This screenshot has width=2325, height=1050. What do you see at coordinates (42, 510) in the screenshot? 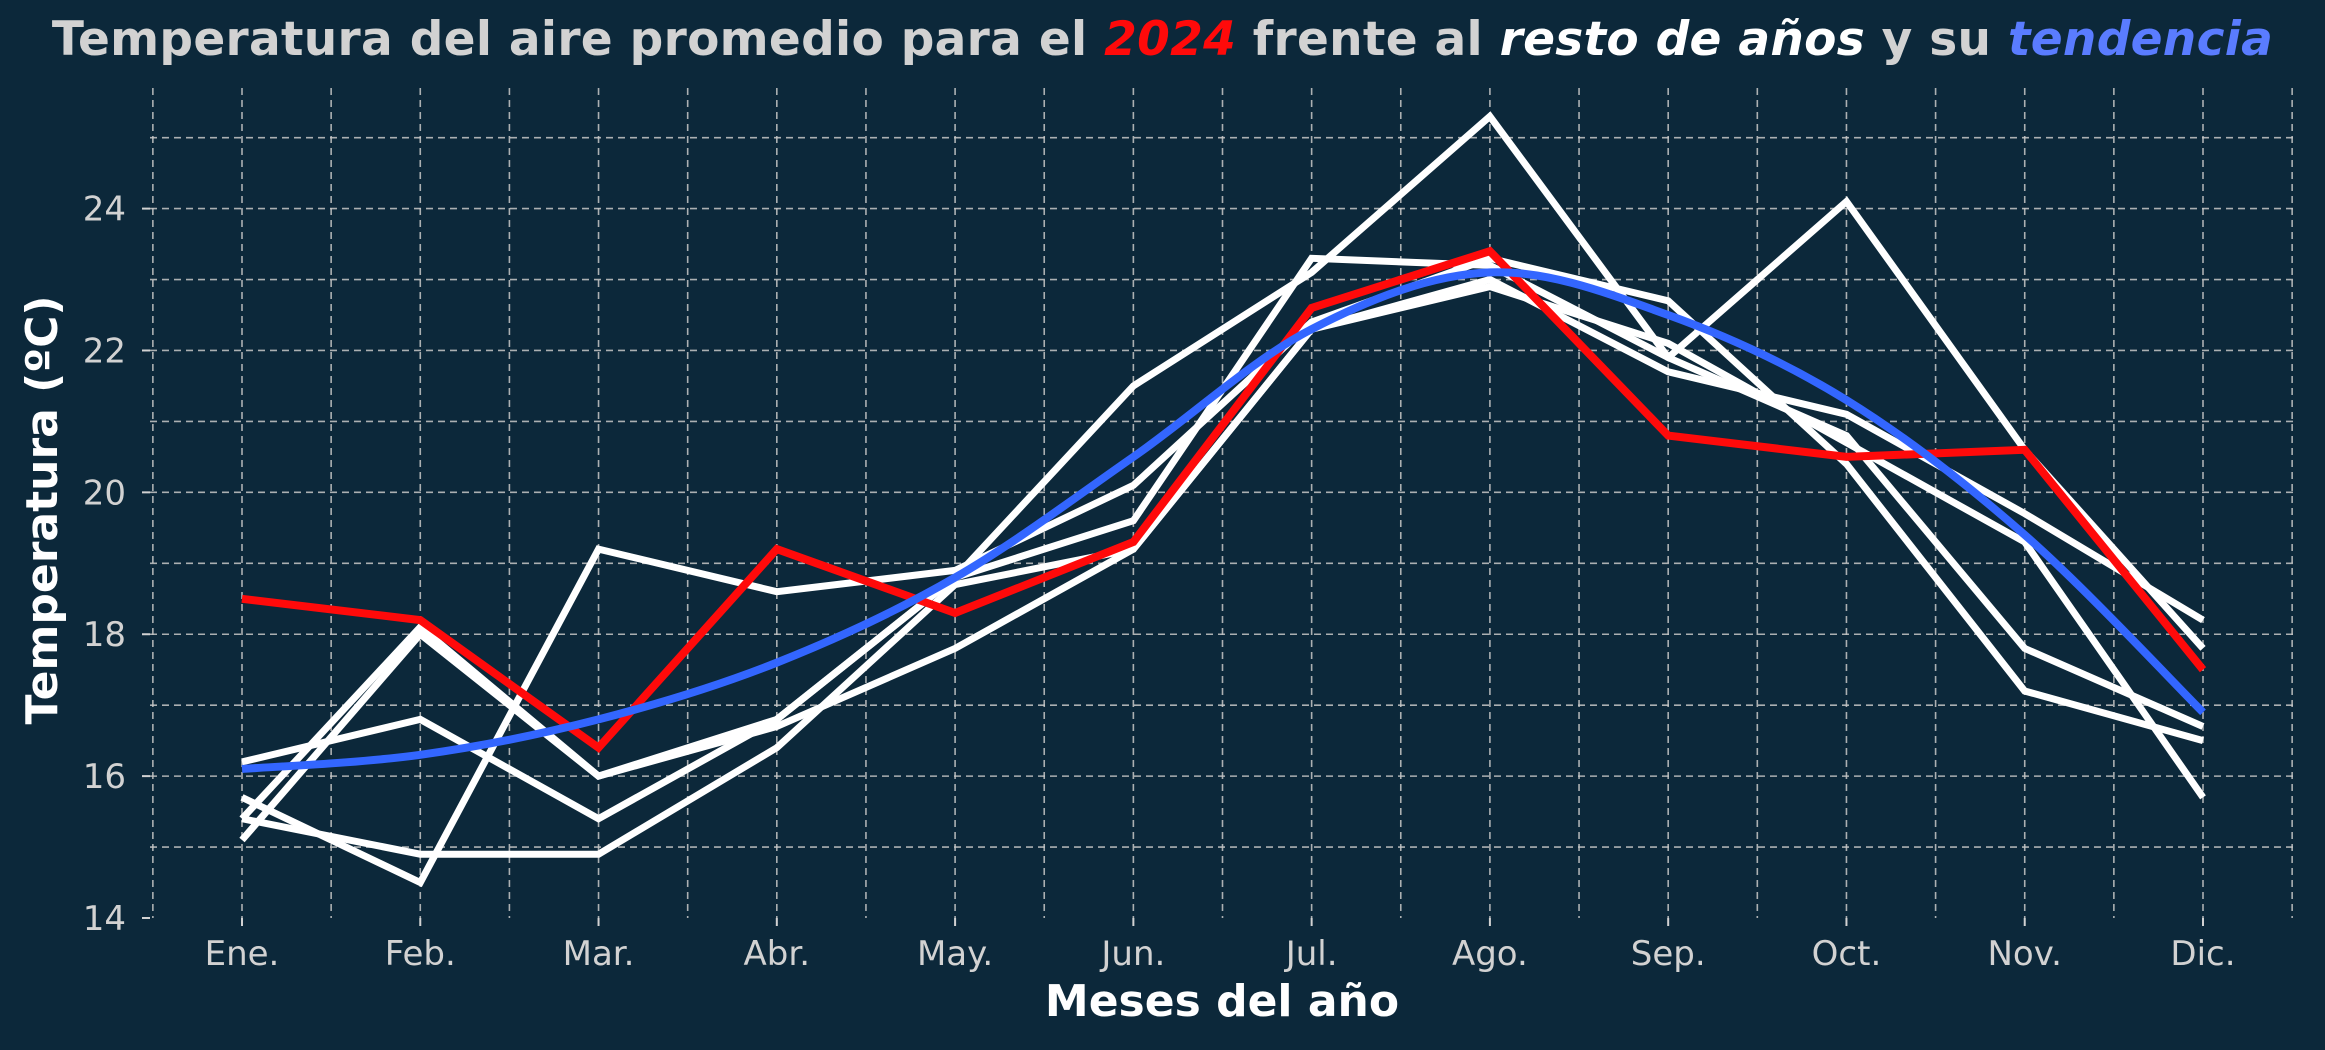
I see `y-axis-title: Temperatura (ºC)` at bounding box center [42, 510].